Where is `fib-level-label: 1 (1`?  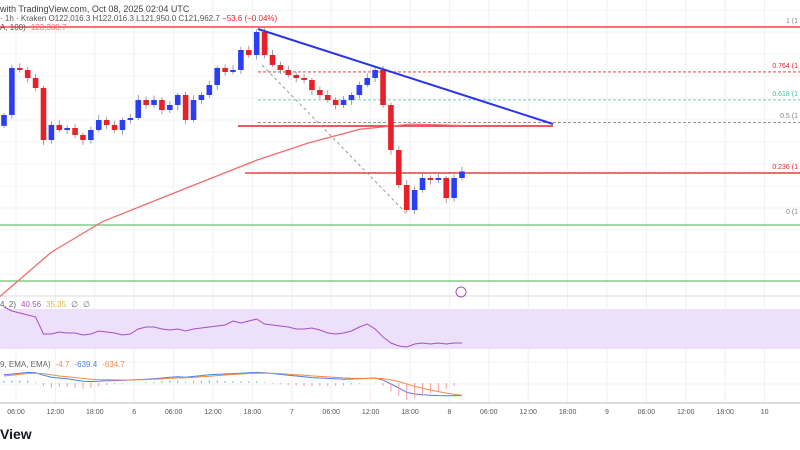
fib-level-label: 1 (1 is located at coordinates (791, 21).